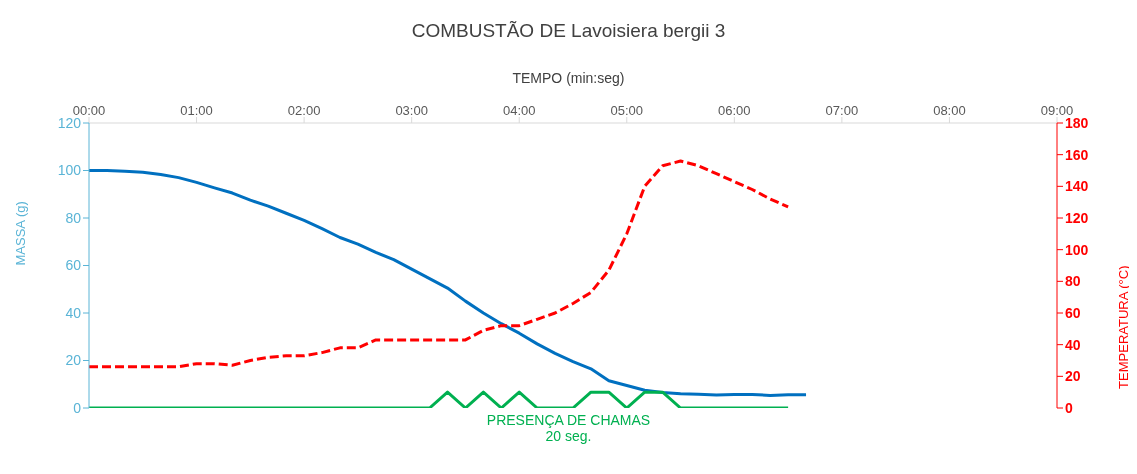 The width and height of the screenshot is (1137, 474). What do you see at coordinates (842, 110) in the screenshot?
I see `x-tick-label: 07:00` at bounding box center [842, 110].